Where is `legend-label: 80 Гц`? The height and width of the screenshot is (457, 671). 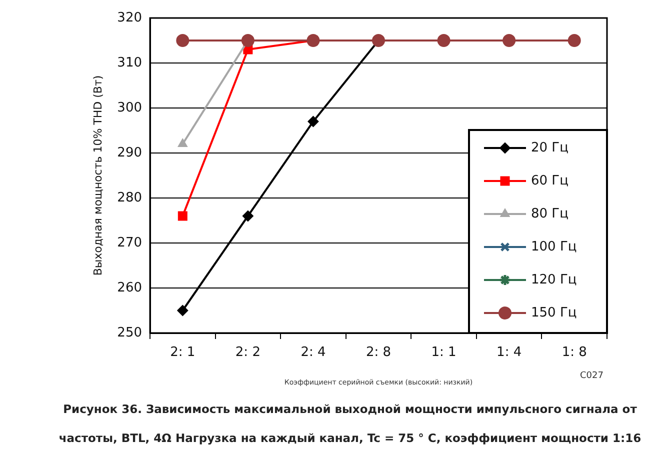 legend-label: 80 Гц is located at coordinates (550, 214).